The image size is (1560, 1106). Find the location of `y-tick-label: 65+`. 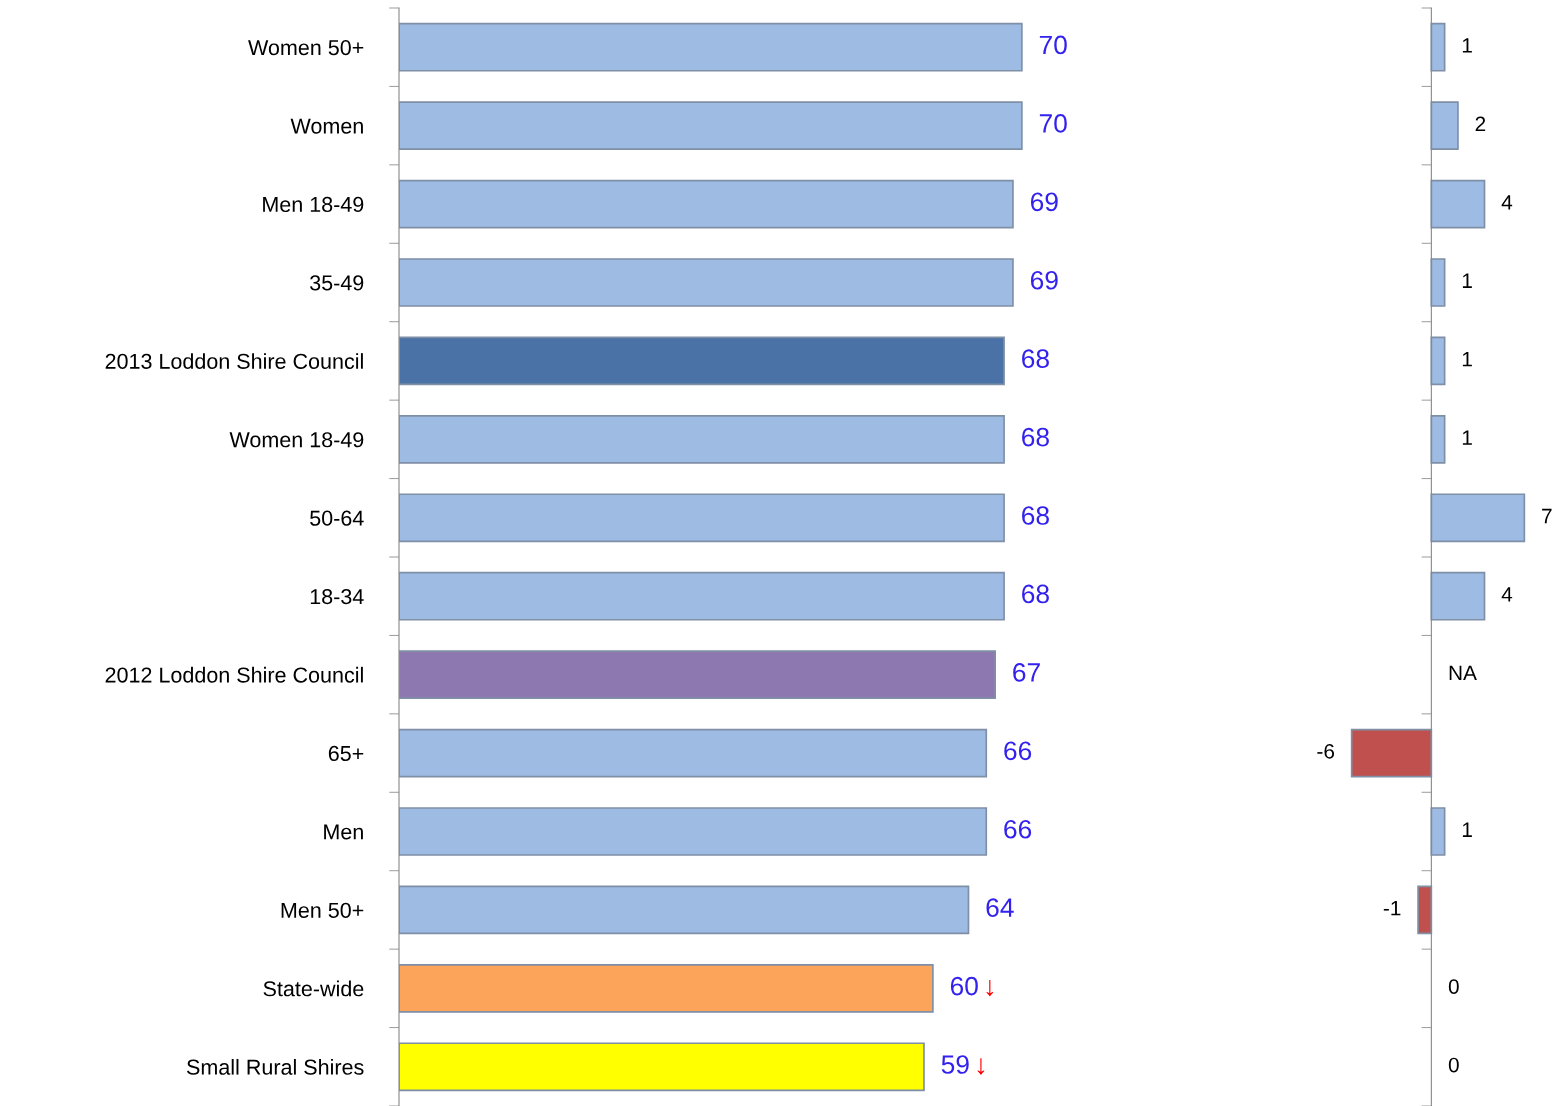

y-tick-label: 65+ is located at coordinates (346, 753).